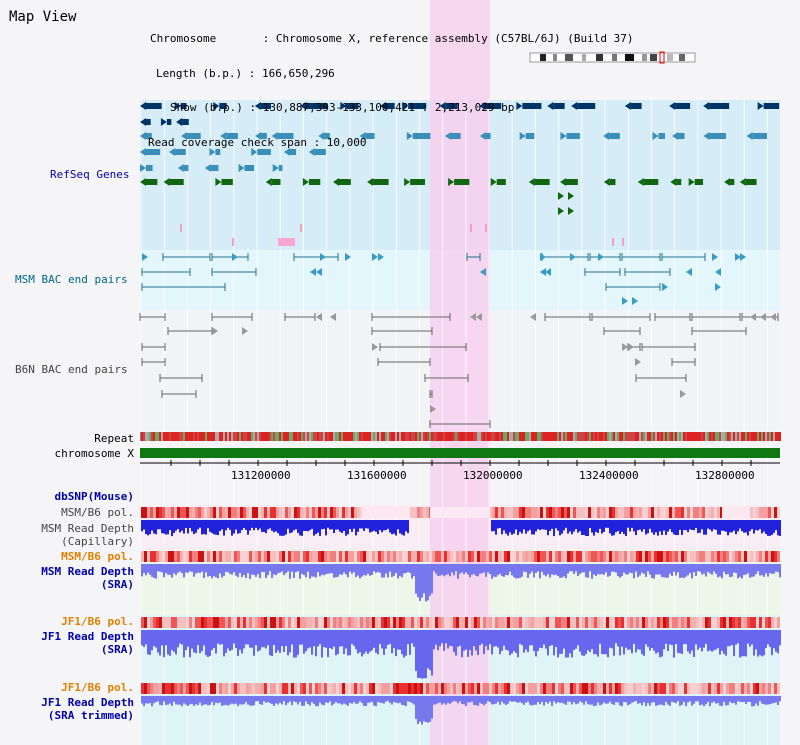  Describe the element at coordinates (94, 496) in the screenshot. I see `track-label-dbsnp: dbSNP(Mouse)` at that location.